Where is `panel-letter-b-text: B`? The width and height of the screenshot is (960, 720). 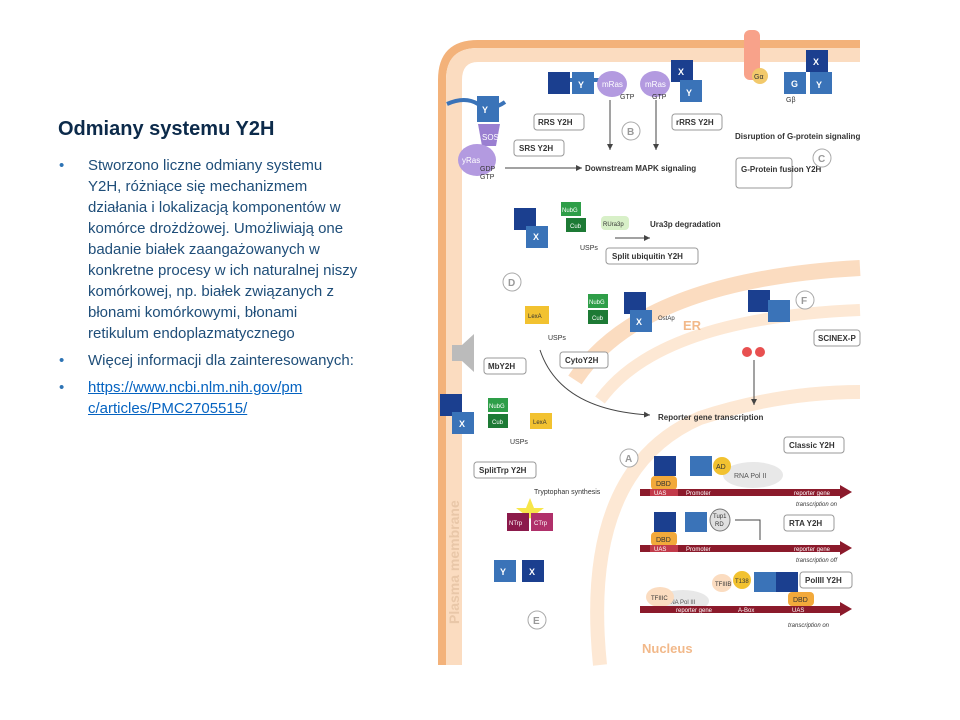 panel-letter-b-text: B is located at coordinates (630, 132).